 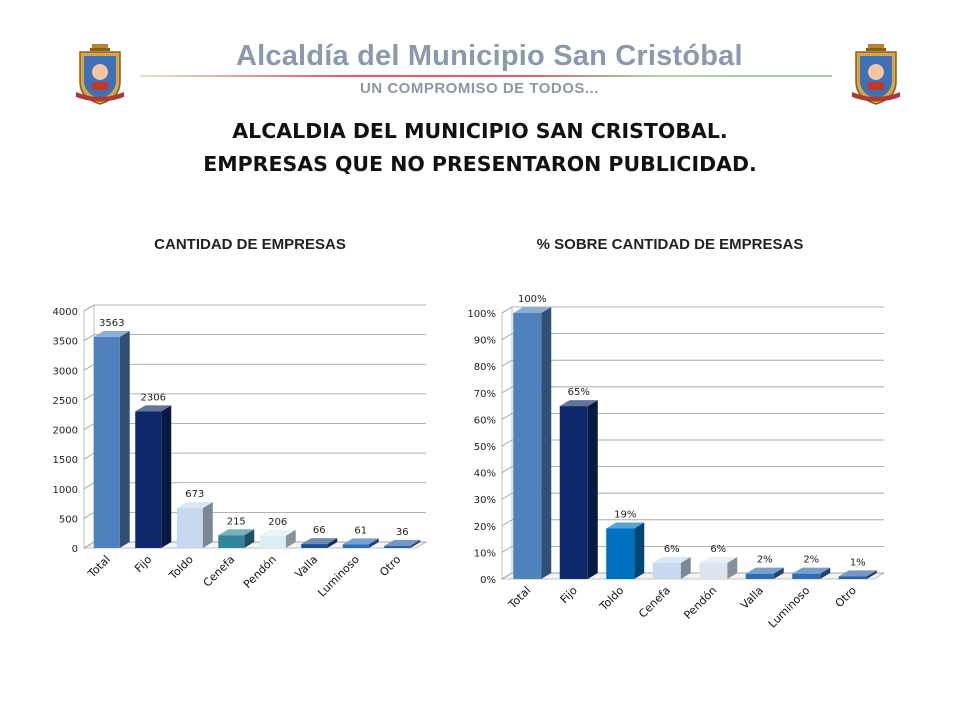 I want to click on data-label: 65%, so click(x=579, y=392).